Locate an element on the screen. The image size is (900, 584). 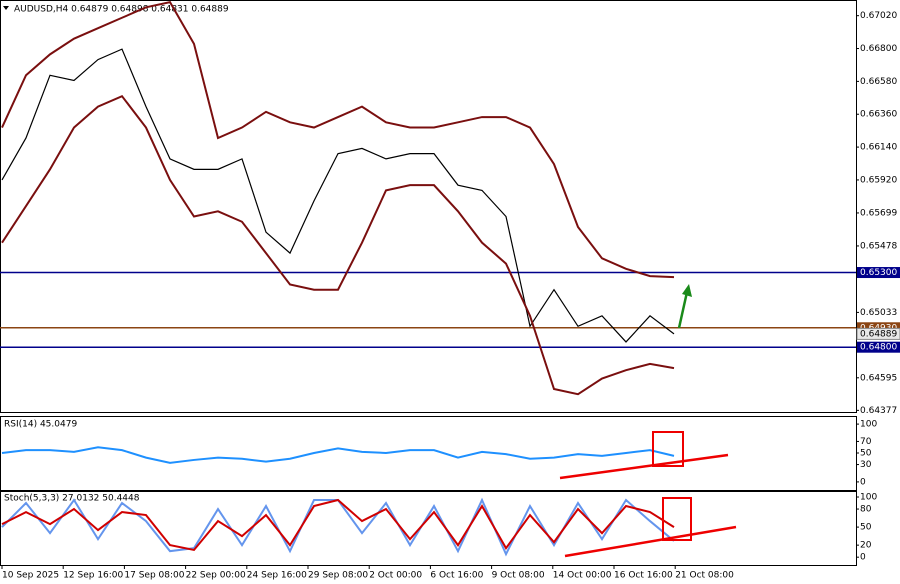
time-label: 17 Sep 08:00 is located at coordinates (154, 576).